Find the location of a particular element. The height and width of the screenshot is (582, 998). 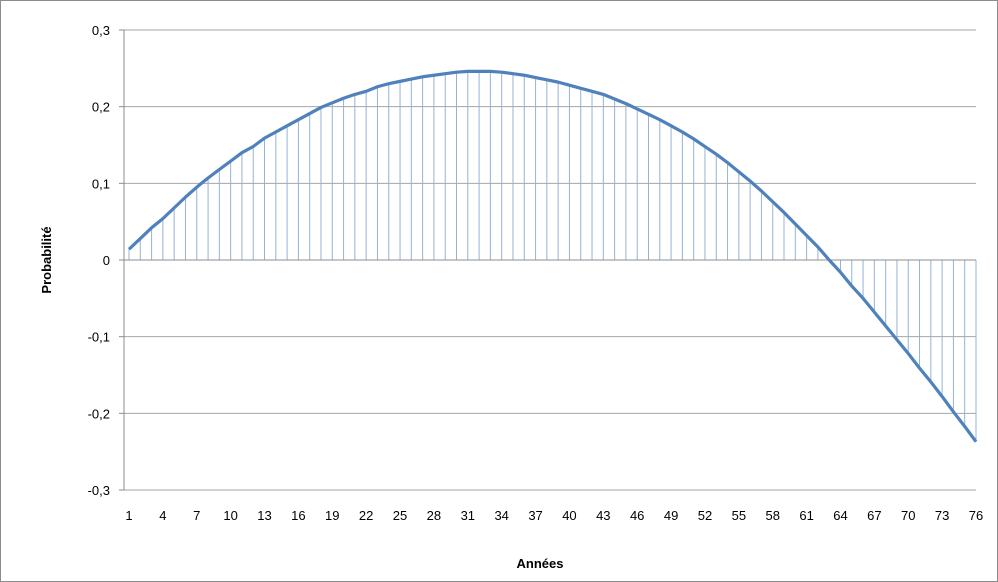

x-tick-label-64: 64 is located at coordinates (840, 515).